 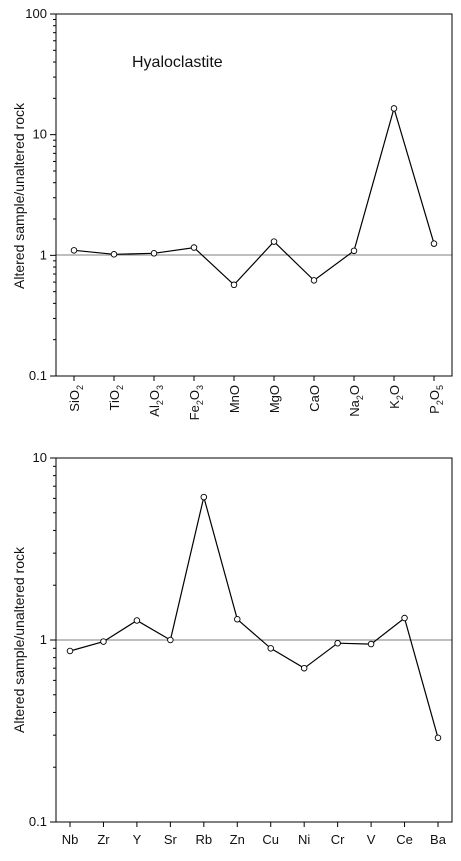 I want to click on x-tick-label: K2O, so click(x=396, y=397).